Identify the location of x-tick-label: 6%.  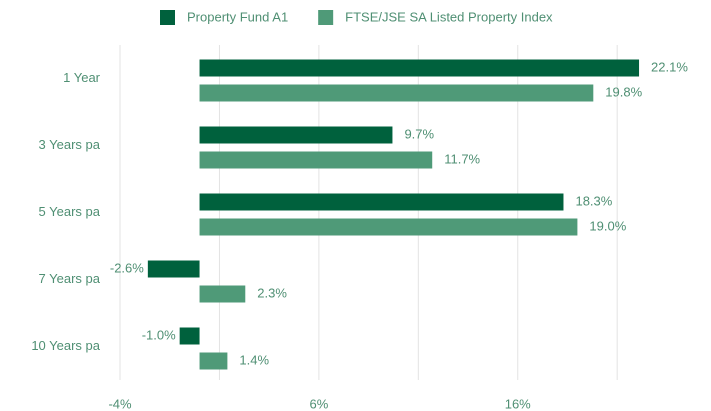
(318, 403).